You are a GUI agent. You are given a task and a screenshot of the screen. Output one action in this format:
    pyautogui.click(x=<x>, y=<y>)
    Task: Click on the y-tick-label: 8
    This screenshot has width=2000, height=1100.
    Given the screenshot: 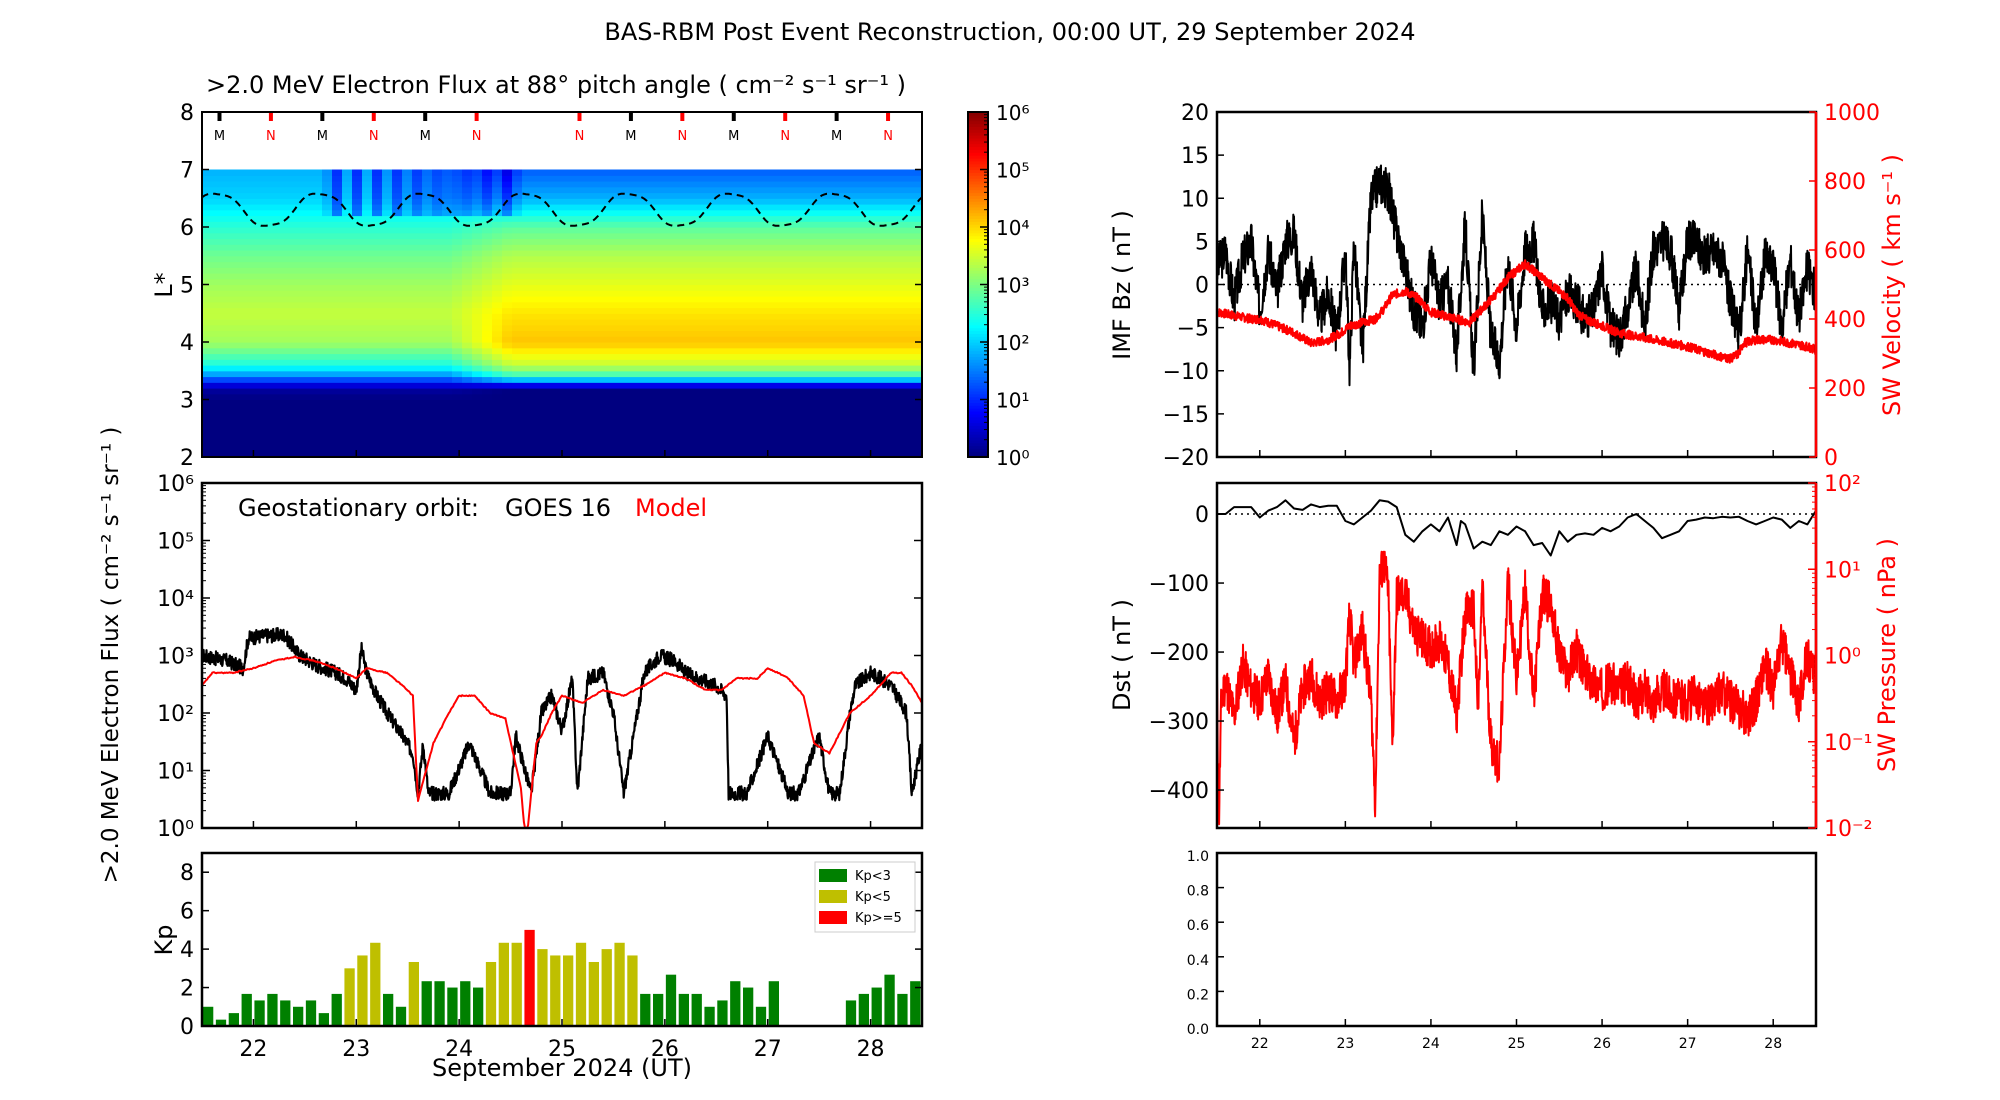 What is the action you would take?
    pyautogui.click(x=187, y=113)
    